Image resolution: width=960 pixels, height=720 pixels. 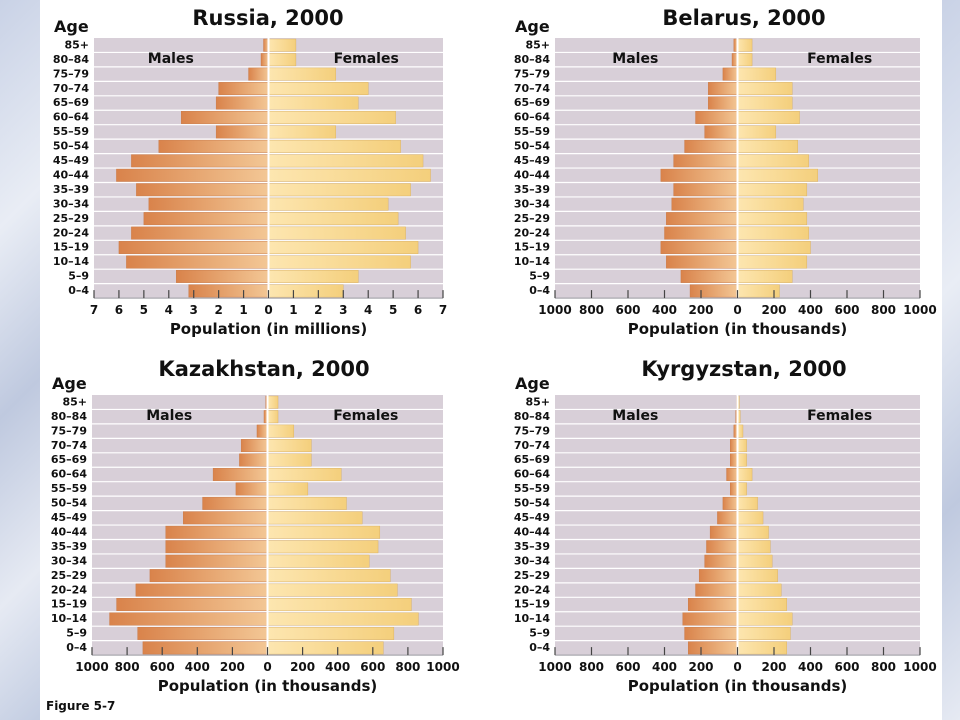 I want to click on age-group-label: 85+, so click(x=537, y=401).